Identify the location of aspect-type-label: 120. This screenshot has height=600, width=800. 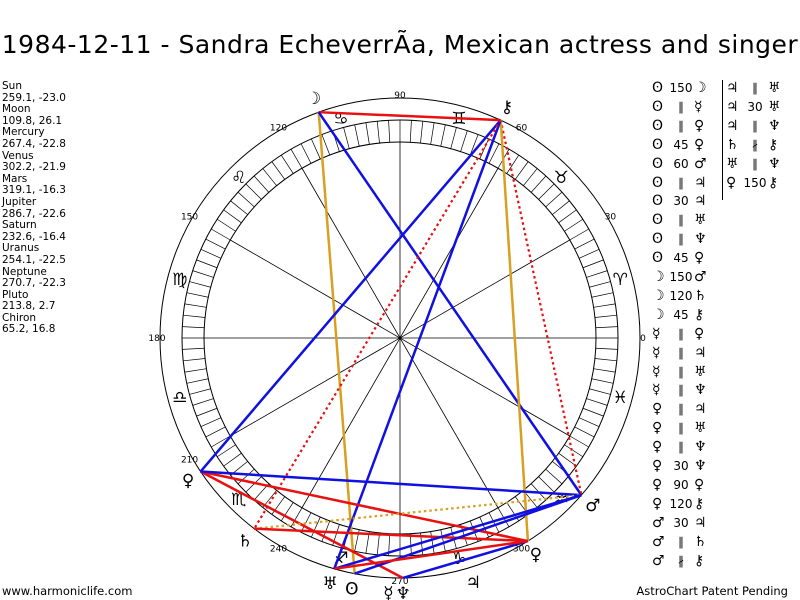
(681, 503).